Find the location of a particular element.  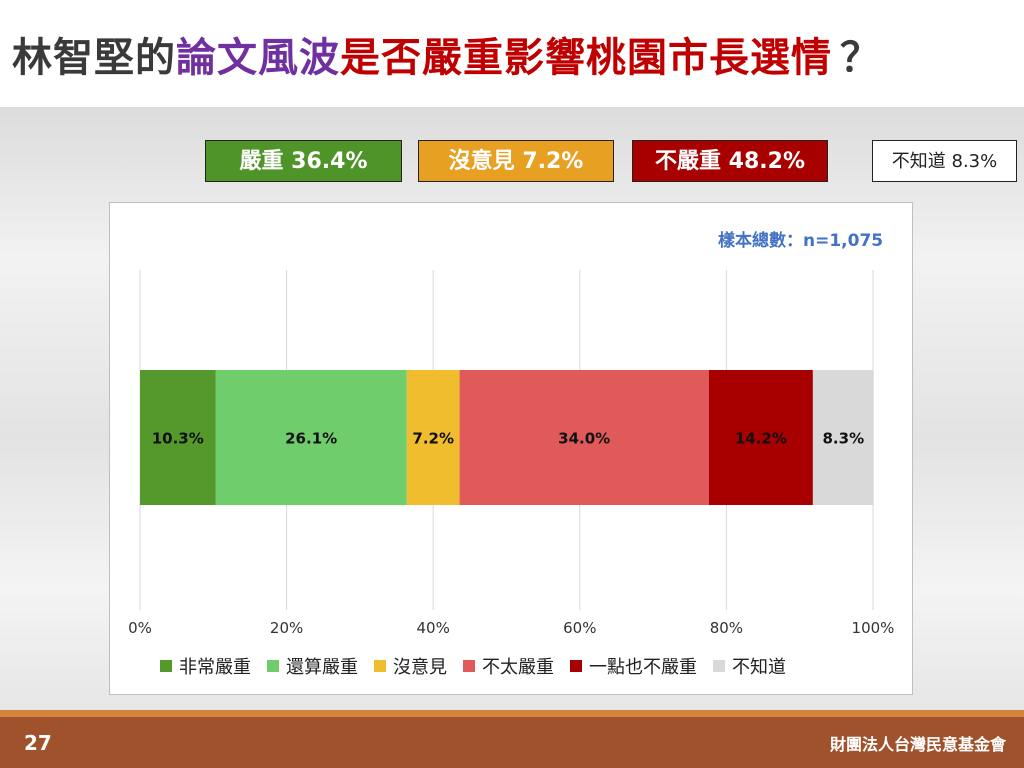

title-part-2: 論文風波 is located at coordinates (258, 58).